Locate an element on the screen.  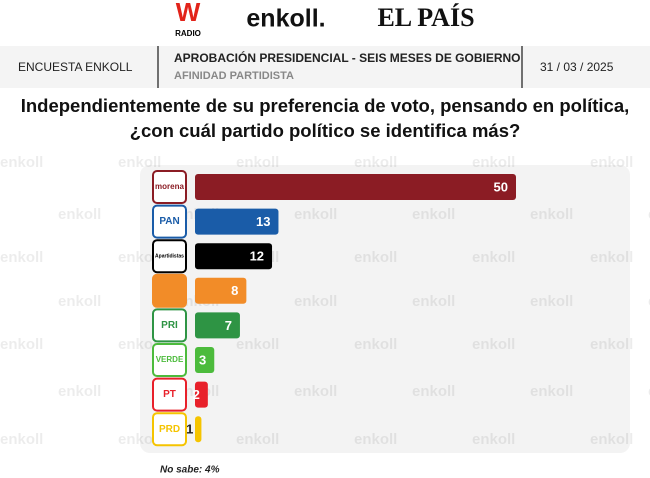
value-label: 3 is located at coordinates (202, 359).